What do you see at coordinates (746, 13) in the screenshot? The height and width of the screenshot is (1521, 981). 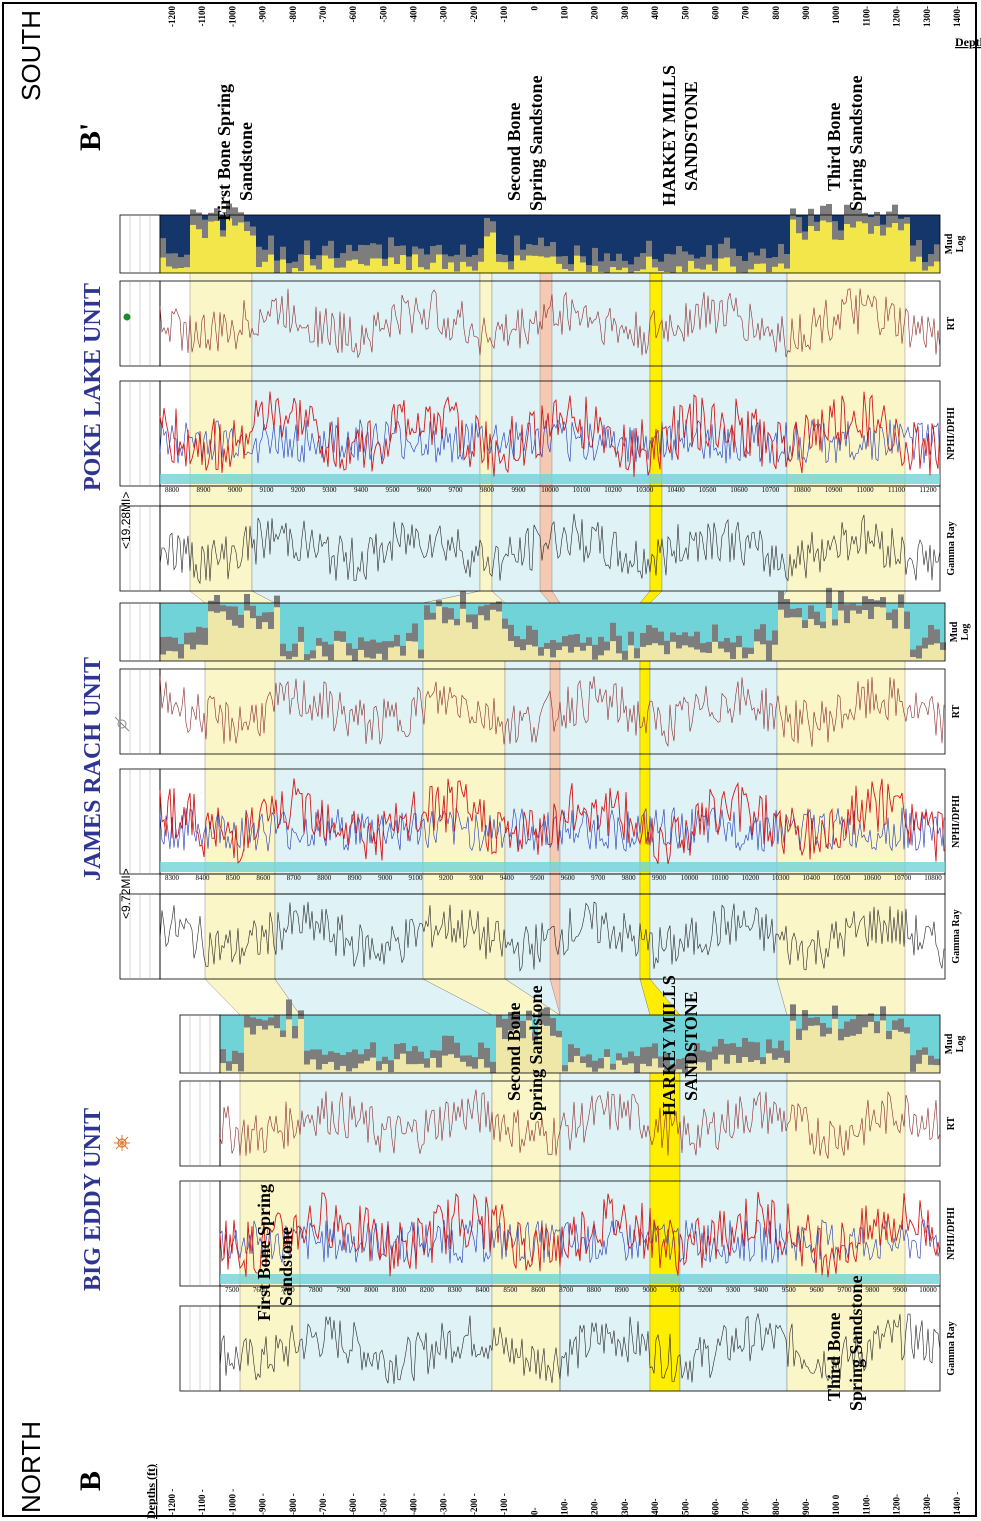 I see `depth-tick: 700` at bounding box center [746, 13].